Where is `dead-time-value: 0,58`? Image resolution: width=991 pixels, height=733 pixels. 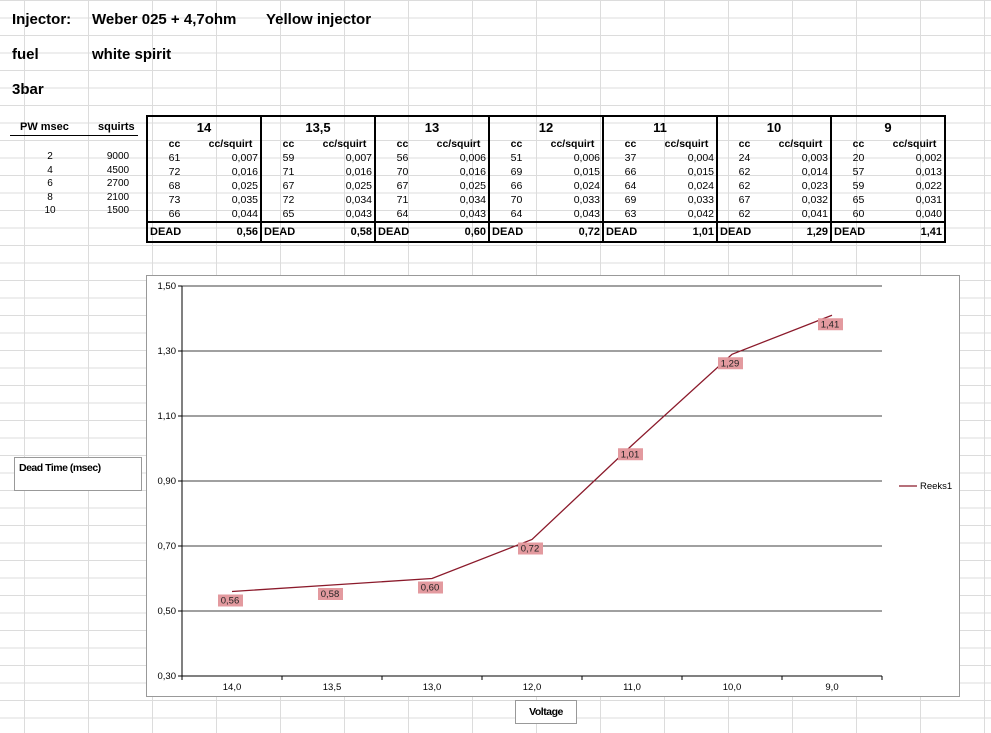
dead-time-value: 0,58 is located at coordinates (345, 232).